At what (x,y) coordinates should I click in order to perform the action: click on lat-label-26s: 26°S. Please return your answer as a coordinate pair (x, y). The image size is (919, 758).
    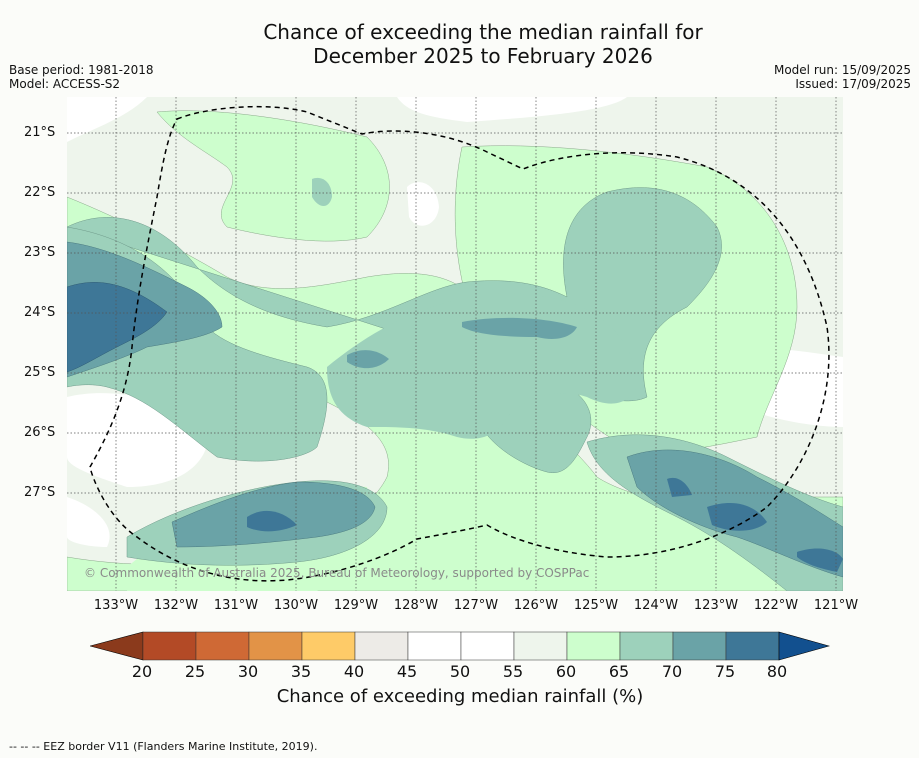
    Looking at the image, I should click on (40, 432).